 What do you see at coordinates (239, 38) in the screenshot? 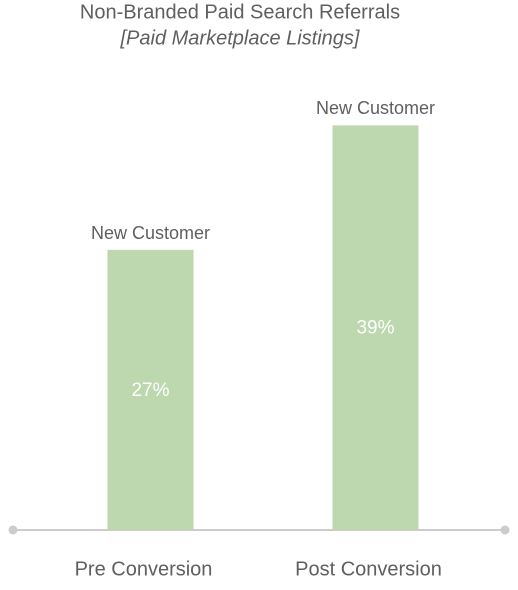
I see `chart-subtitle: [Paid Marketplace Listings]` at bounding box center [239, 38].